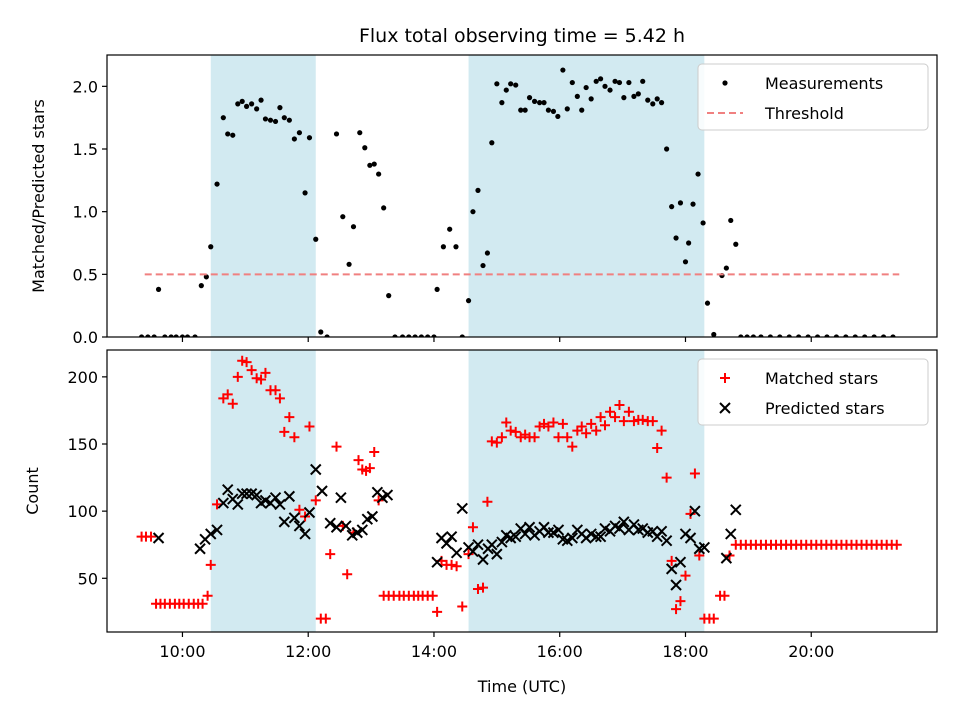 The image size is (960, 720). I want to click on legend: Matched stars Predicted stars, so click(813, 392).